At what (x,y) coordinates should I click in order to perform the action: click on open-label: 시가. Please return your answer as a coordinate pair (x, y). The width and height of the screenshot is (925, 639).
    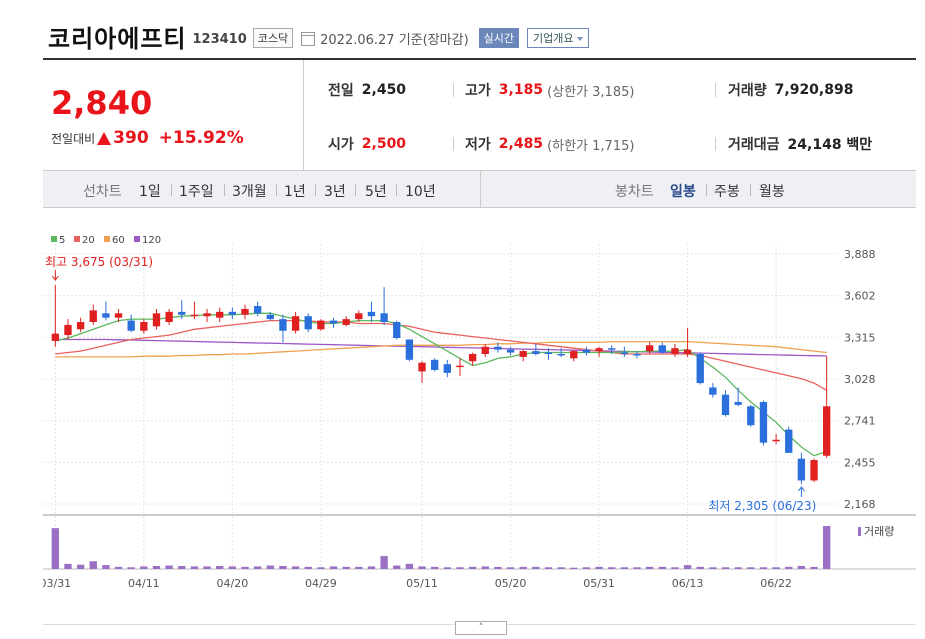
    Looking at the image, I should click on (341, 145).